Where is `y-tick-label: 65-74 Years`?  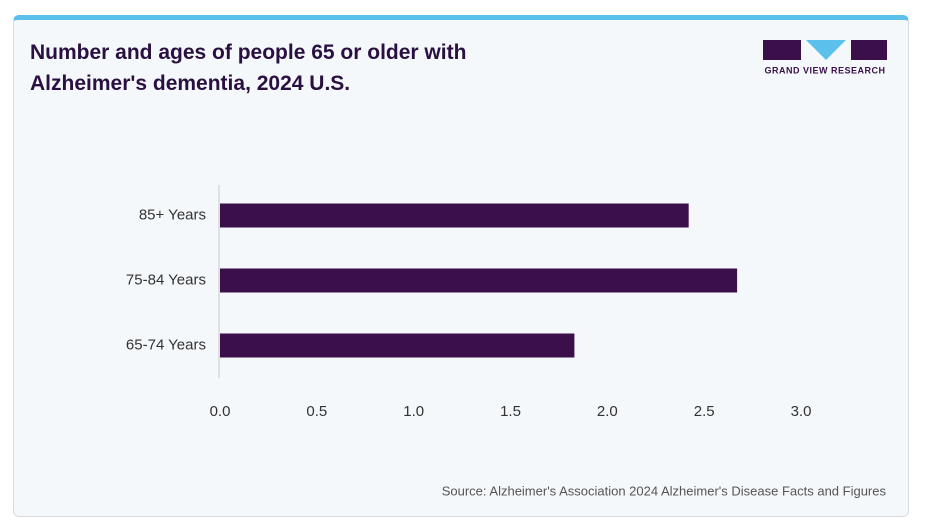
y-tick-label: 65-74 Years is located at coordinates (166, 344).